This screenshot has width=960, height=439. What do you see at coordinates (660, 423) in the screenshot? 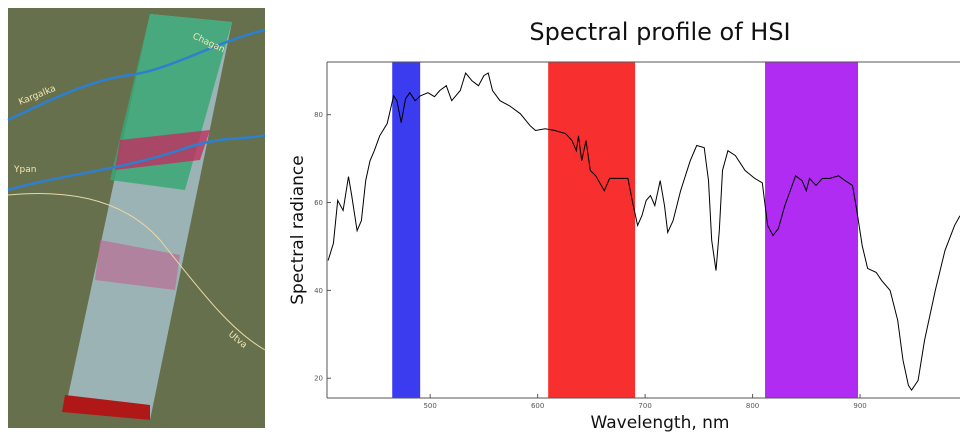
I see `x-axis-label: Wavelength, nm` at bounding box center [660, 423].